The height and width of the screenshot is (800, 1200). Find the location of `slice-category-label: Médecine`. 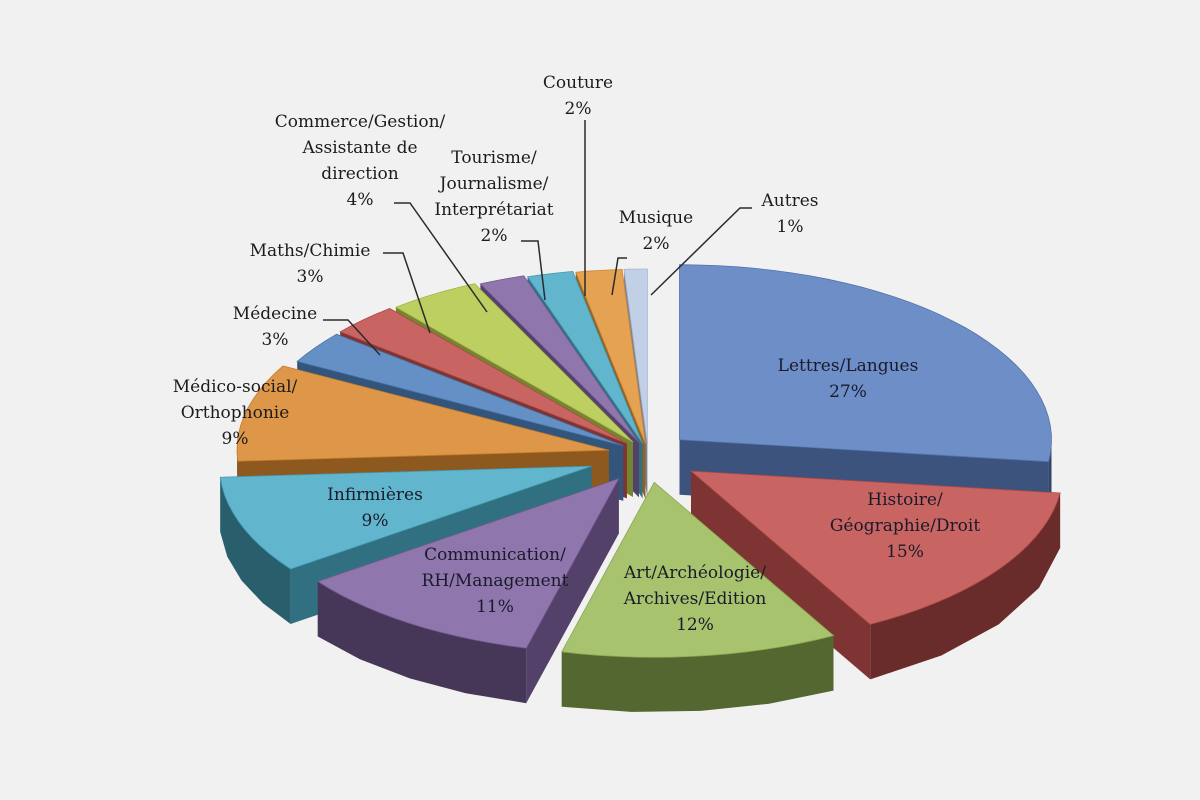

slice-category-label: Médecine is located at coordinates (275, 314).